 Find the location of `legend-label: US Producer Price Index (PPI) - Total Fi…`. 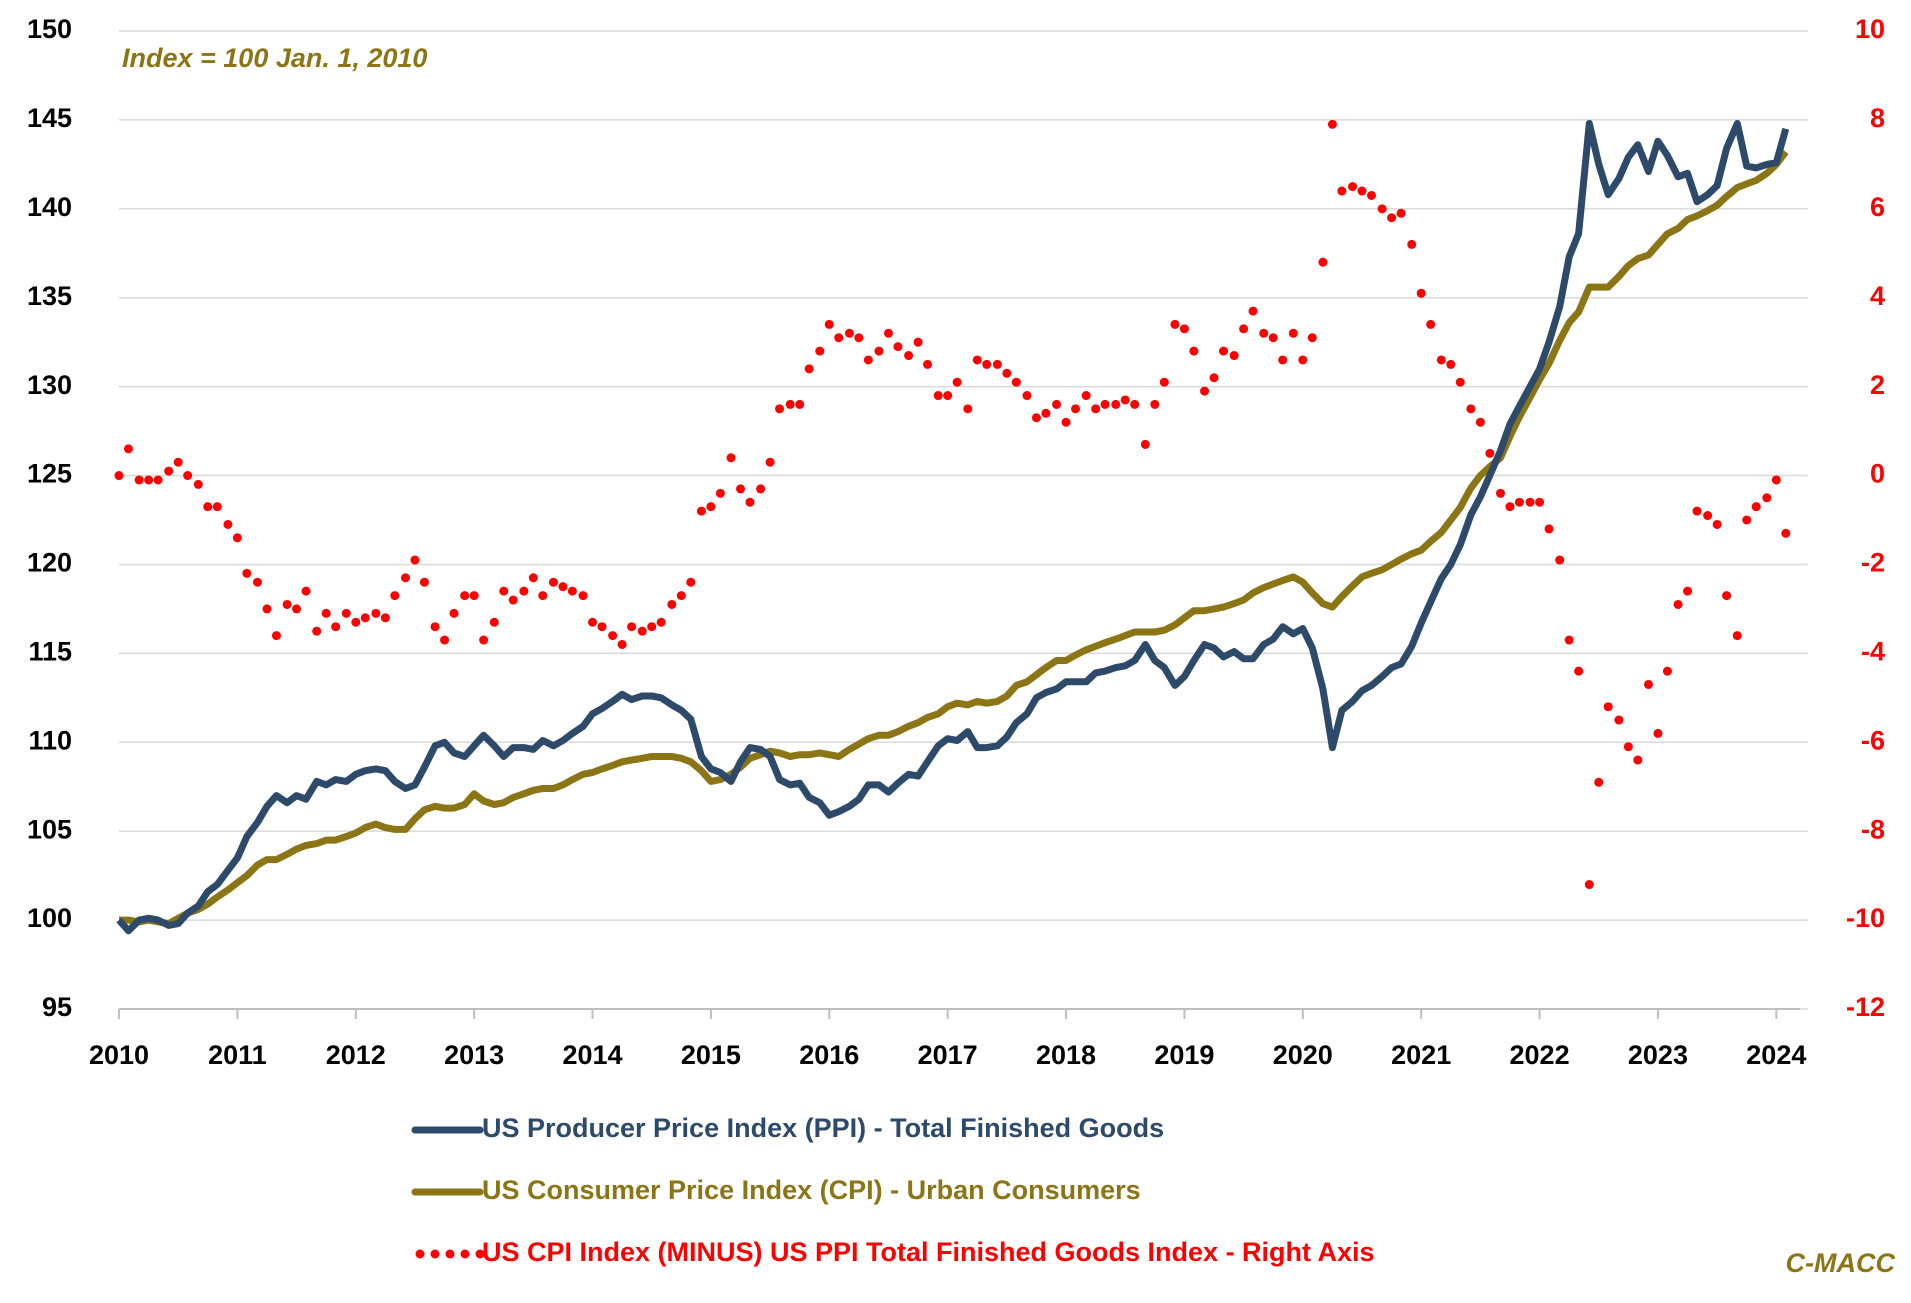

legend-label: US Producer Price Index (PPI) - Total Fi… is located at coordinates (823, 1128).